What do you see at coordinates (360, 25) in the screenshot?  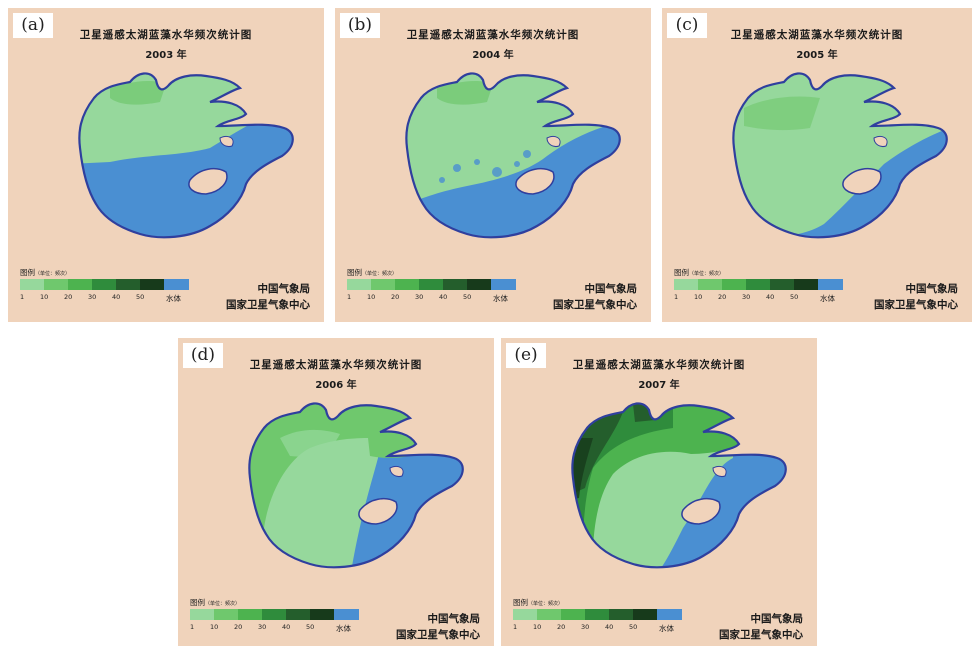 I see `panel-label: (b)` at bounding box center [360, 25].